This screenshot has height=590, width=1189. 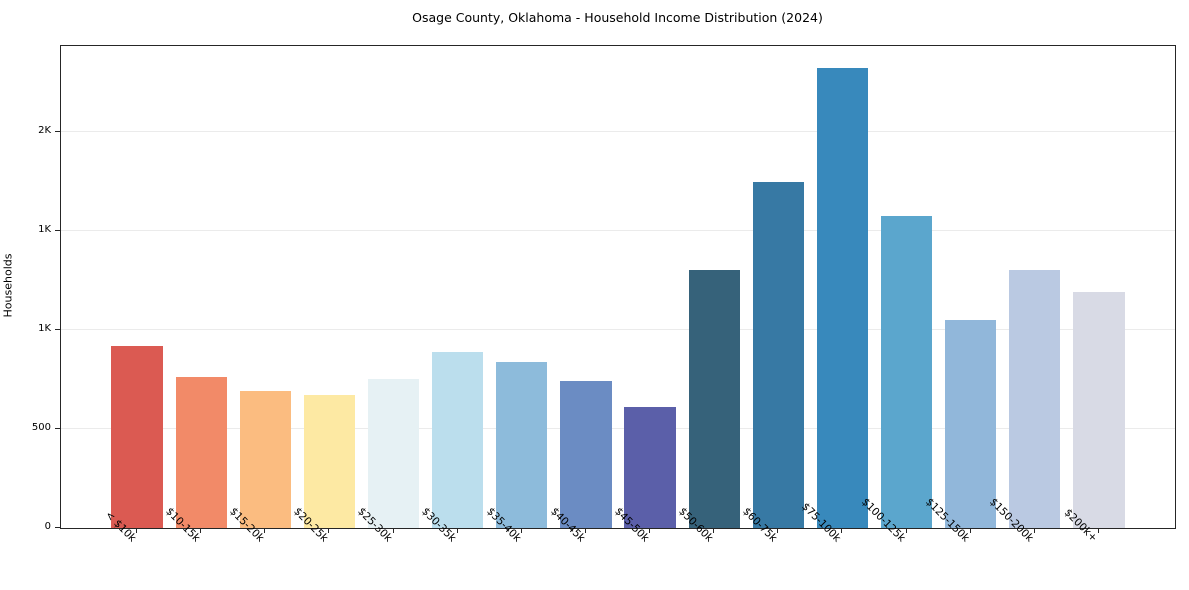 What do you see at coordinates (1035, 399) in the screenshot?
I see `bar-$150-200k` at bounding box center [1035, 399].